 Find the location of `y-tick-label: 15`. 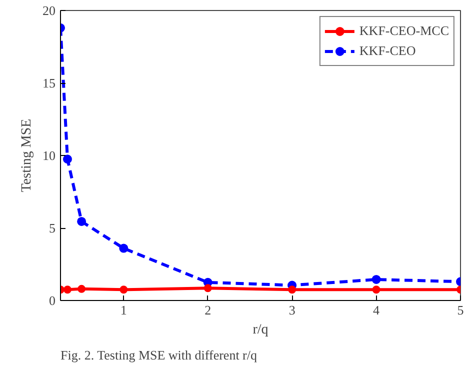

y-tick-label: 15 is located at coordinates (49, 83).